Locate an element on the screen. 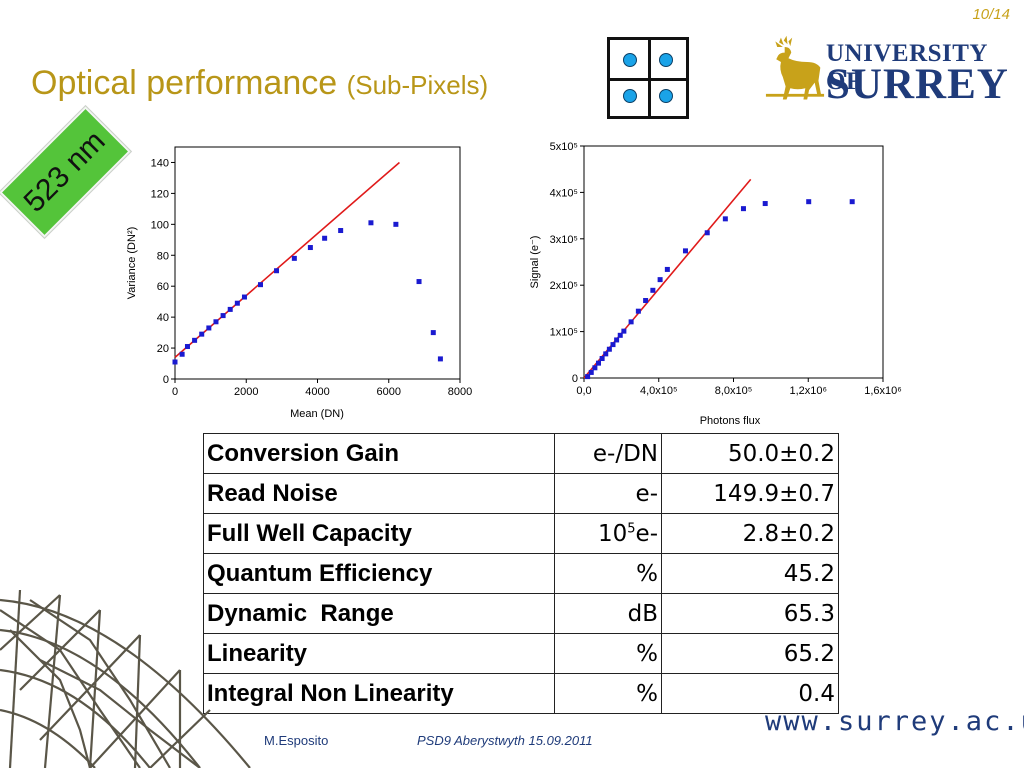  y-tick-label: 1x10⁵ is located at coordinates (564, 333).